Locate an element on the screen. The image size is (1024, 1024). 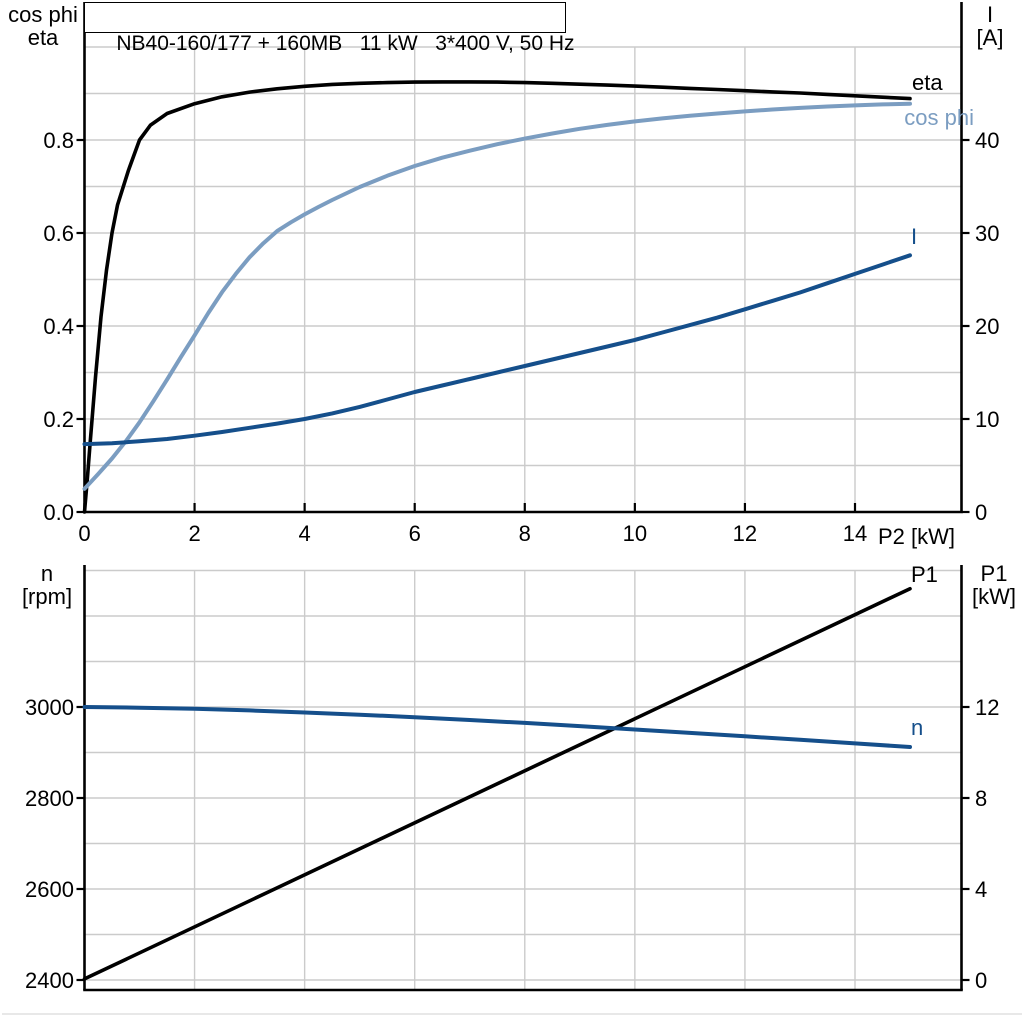
speed-axis-label: n is located at coordinates (47, 573).